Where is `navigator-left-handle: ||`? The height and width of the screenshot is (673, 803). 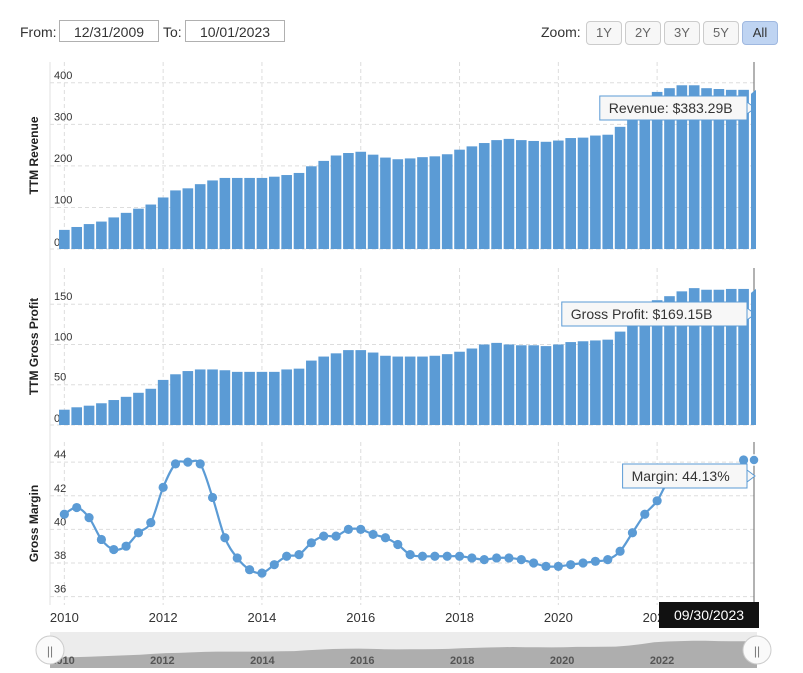
navigator-left-handle: || is located at coordinates (50, 650).